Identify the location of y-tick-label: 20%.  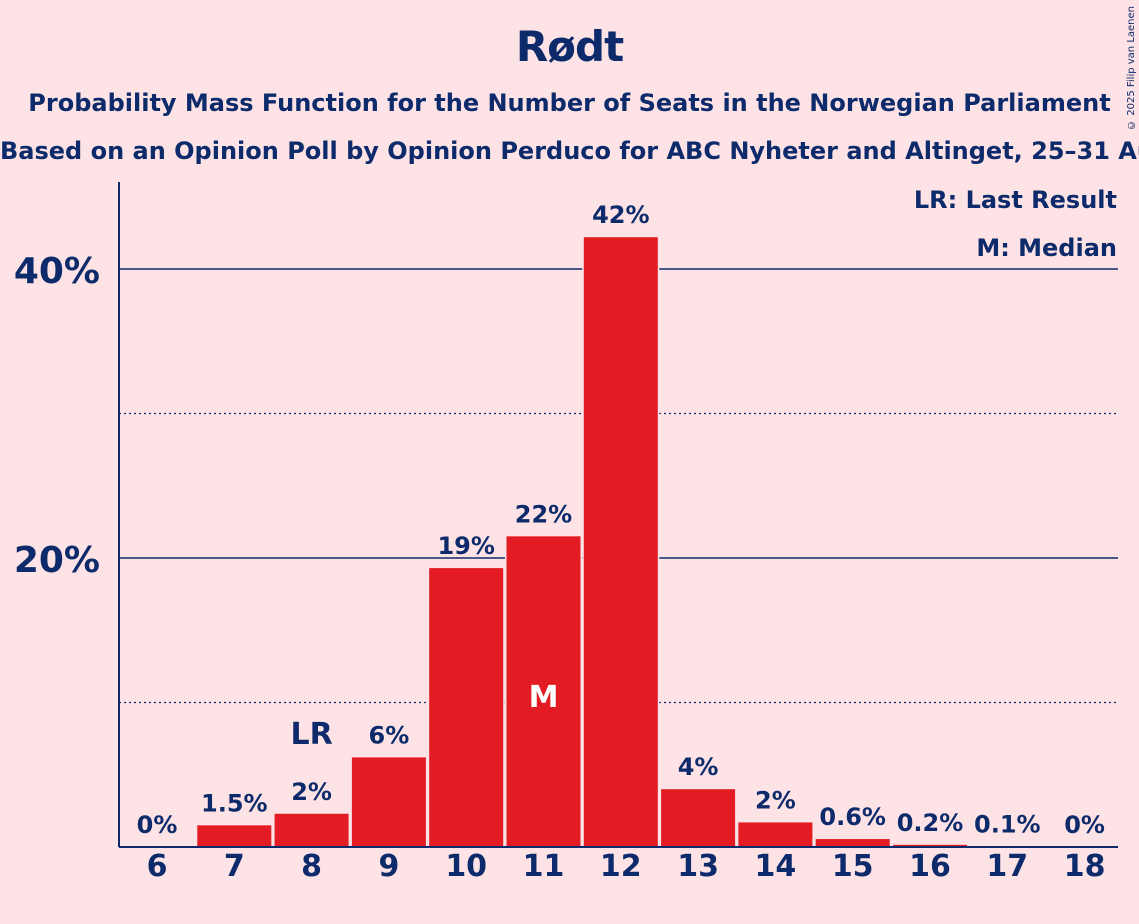
(57, 560).